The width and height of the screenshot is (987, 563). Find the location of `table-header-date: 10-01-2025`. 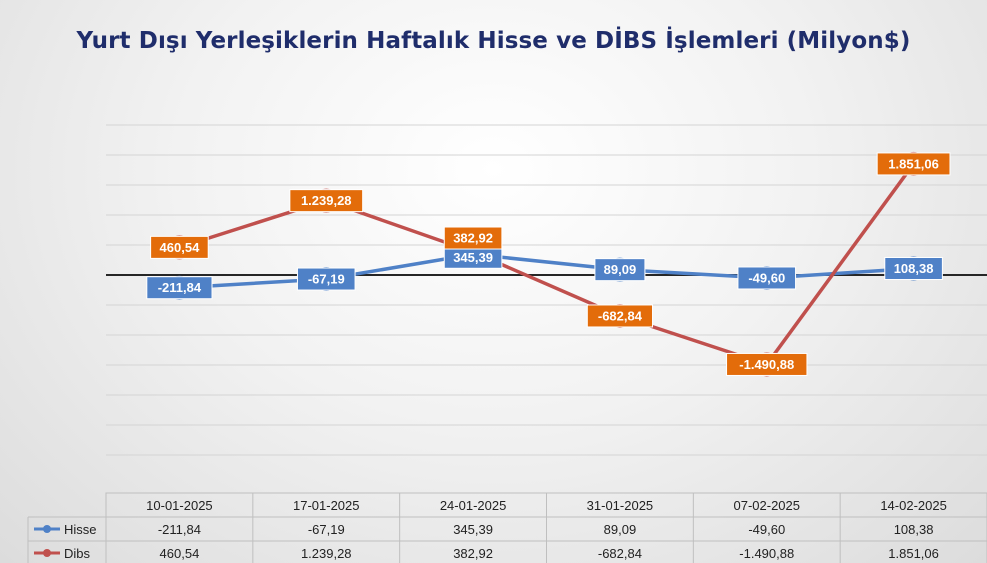

table-header-date: 10-01-2025 is located at coordinates (179, 505).